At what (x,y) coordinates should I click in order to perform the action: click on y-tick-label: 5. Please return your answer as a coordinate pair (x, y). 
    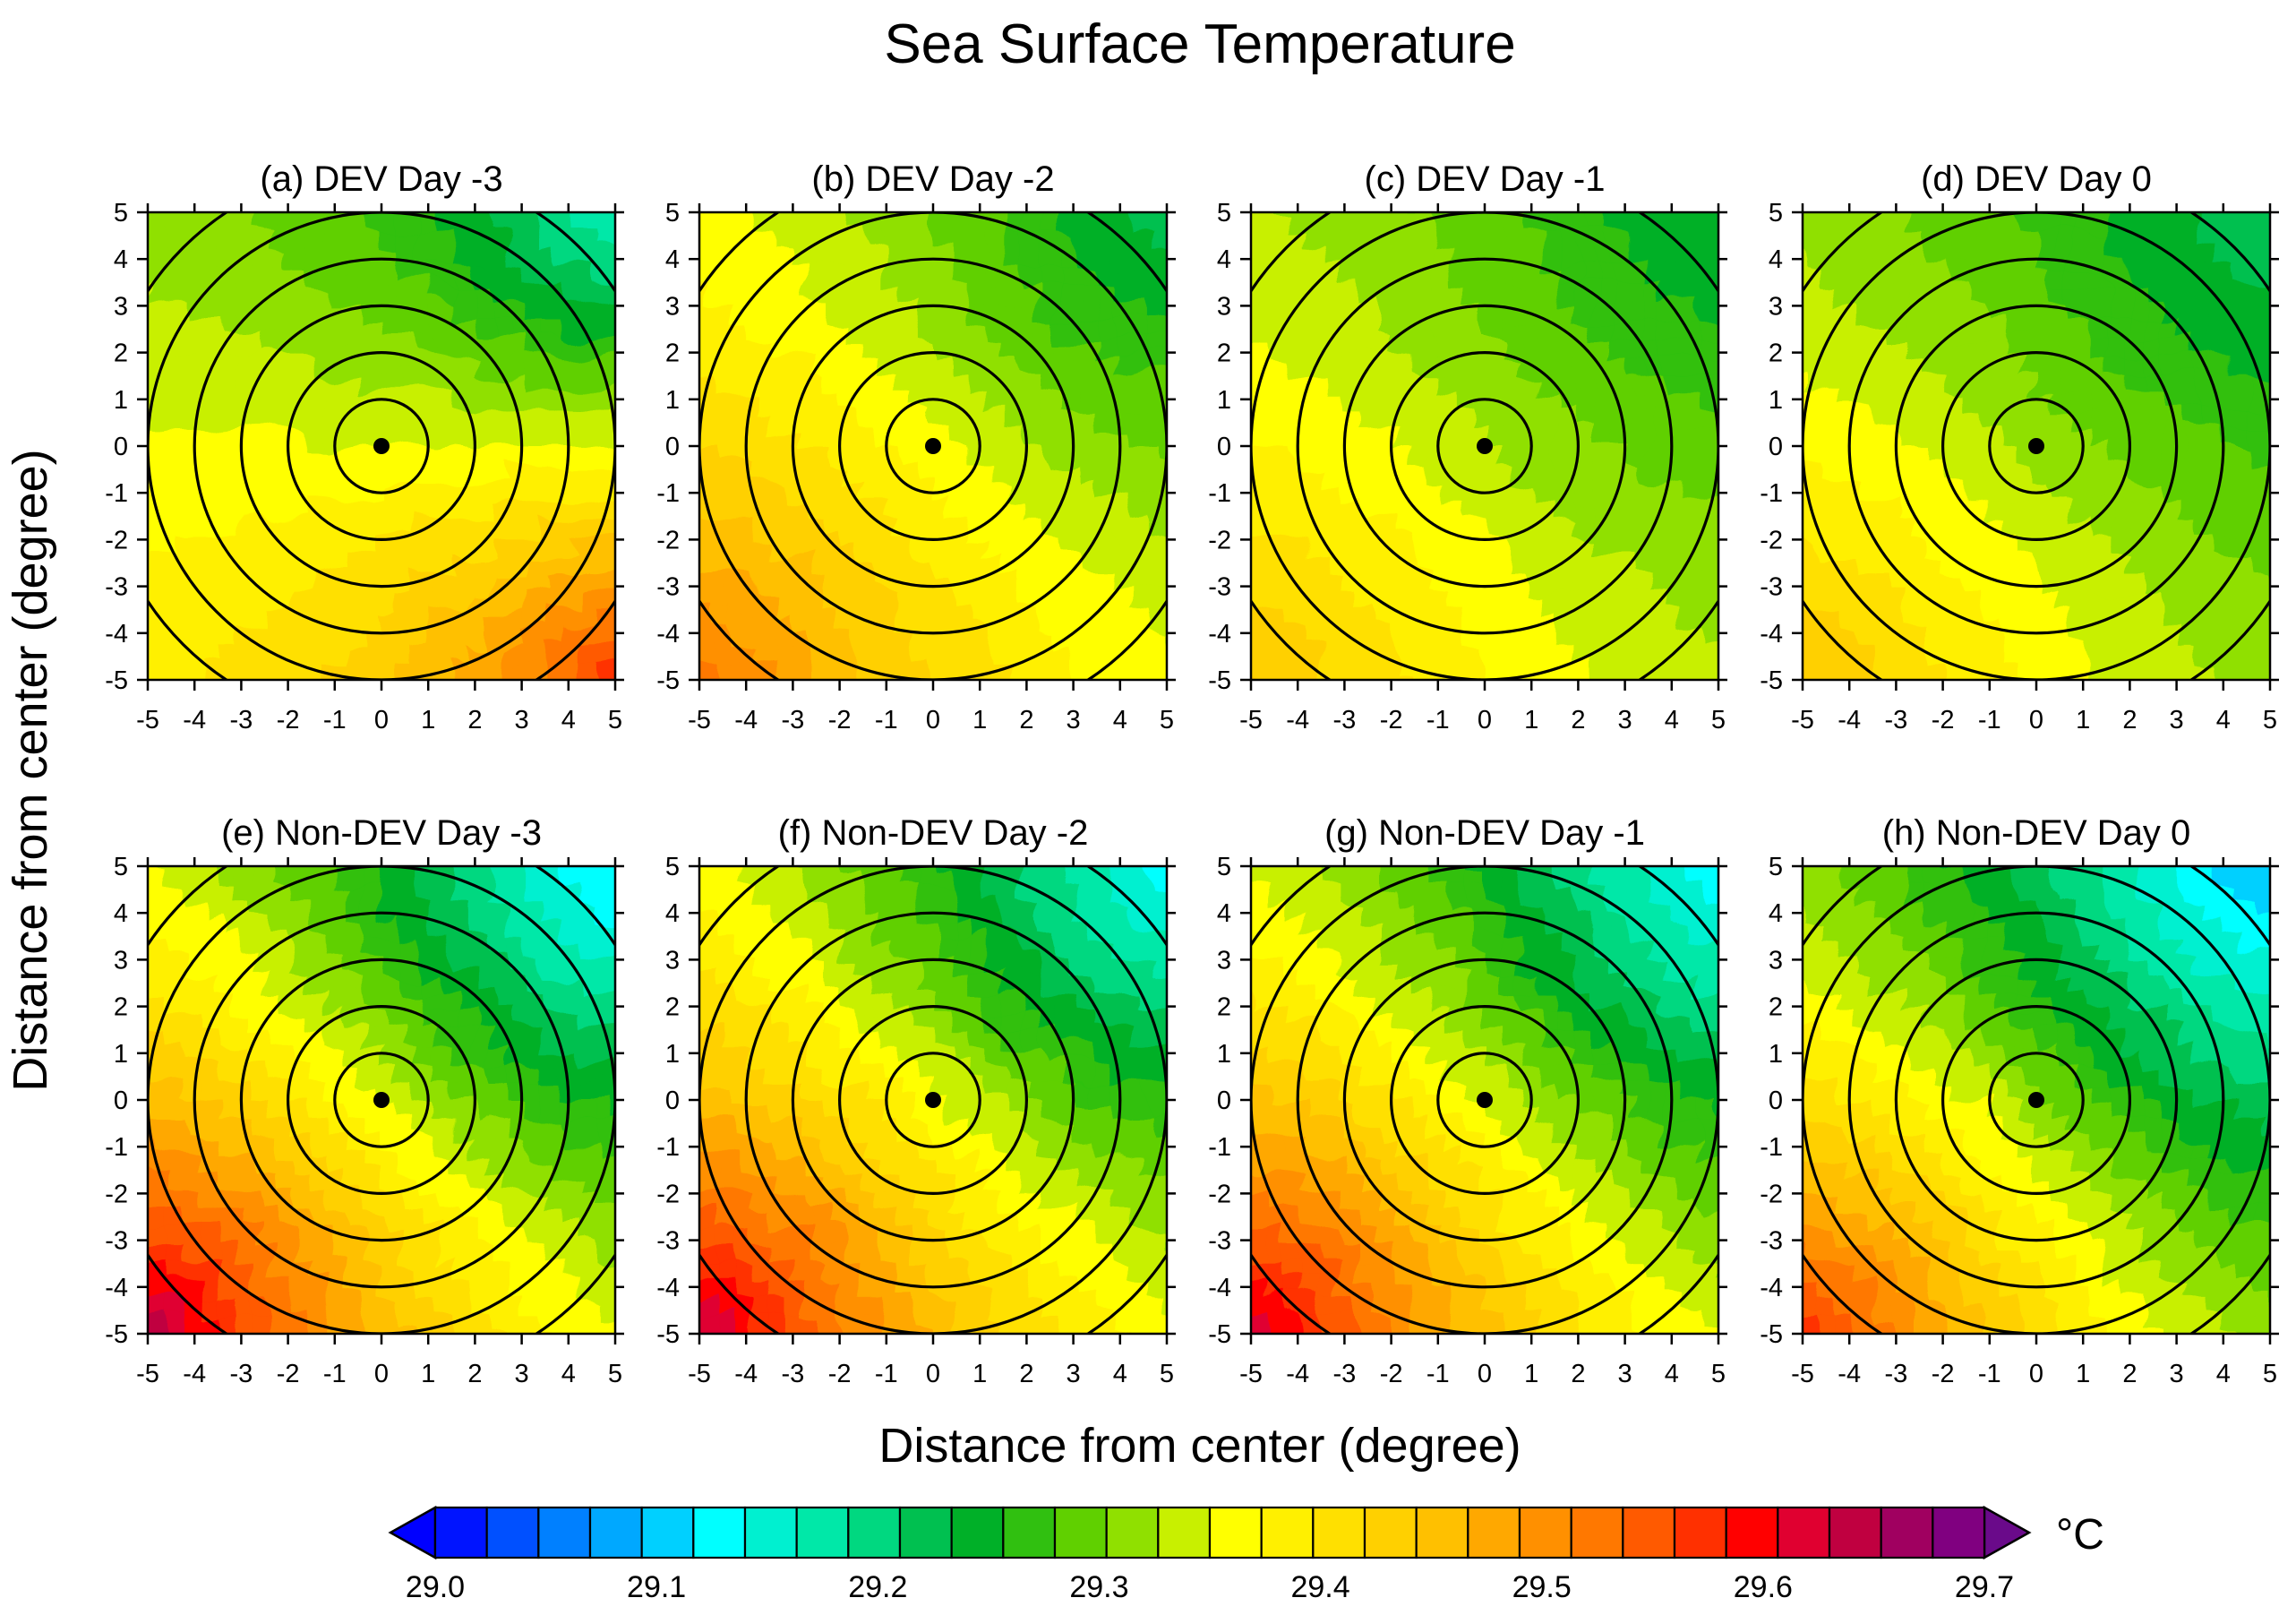
    Looking at the image, I should click on (121, 214).